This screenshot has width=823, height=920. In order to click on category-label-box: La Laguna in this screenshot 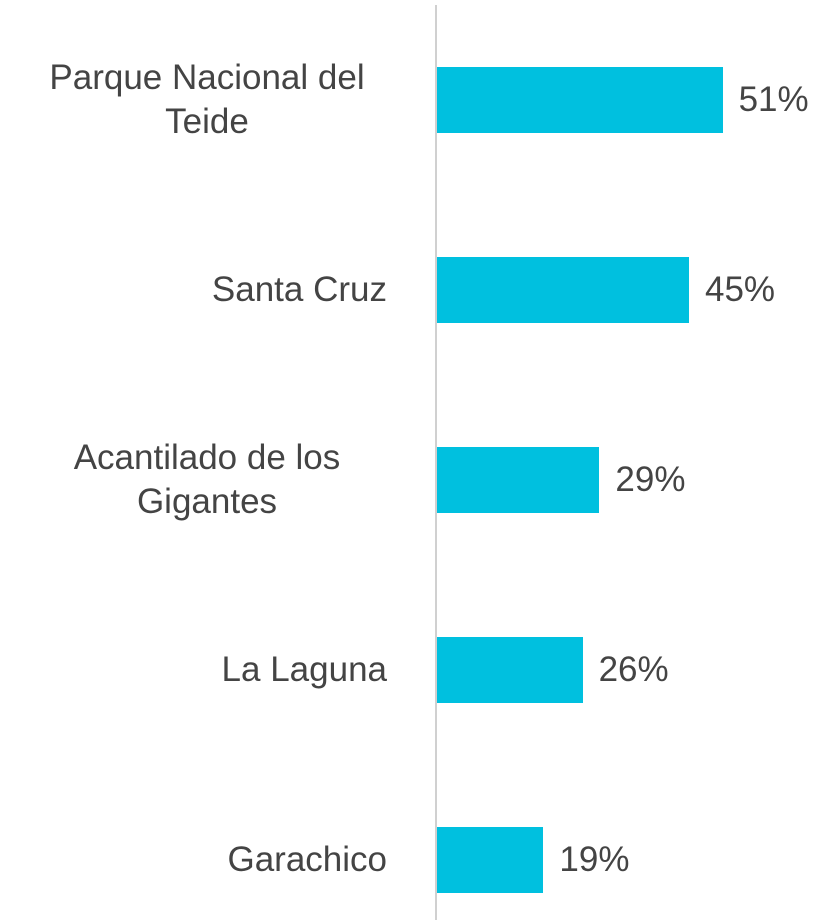, I will do `click(203, 670)`.